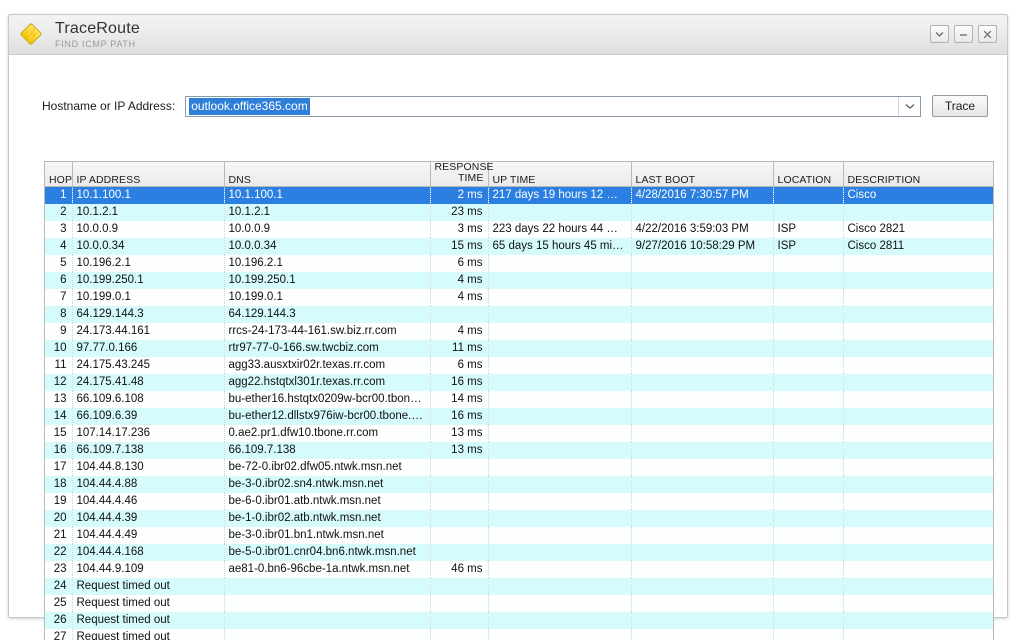 This screenshot has width=1024, height=640. Describe the element at coordinates (960, 106) in the screenshot. I see `trace-button: Trace` at that location.